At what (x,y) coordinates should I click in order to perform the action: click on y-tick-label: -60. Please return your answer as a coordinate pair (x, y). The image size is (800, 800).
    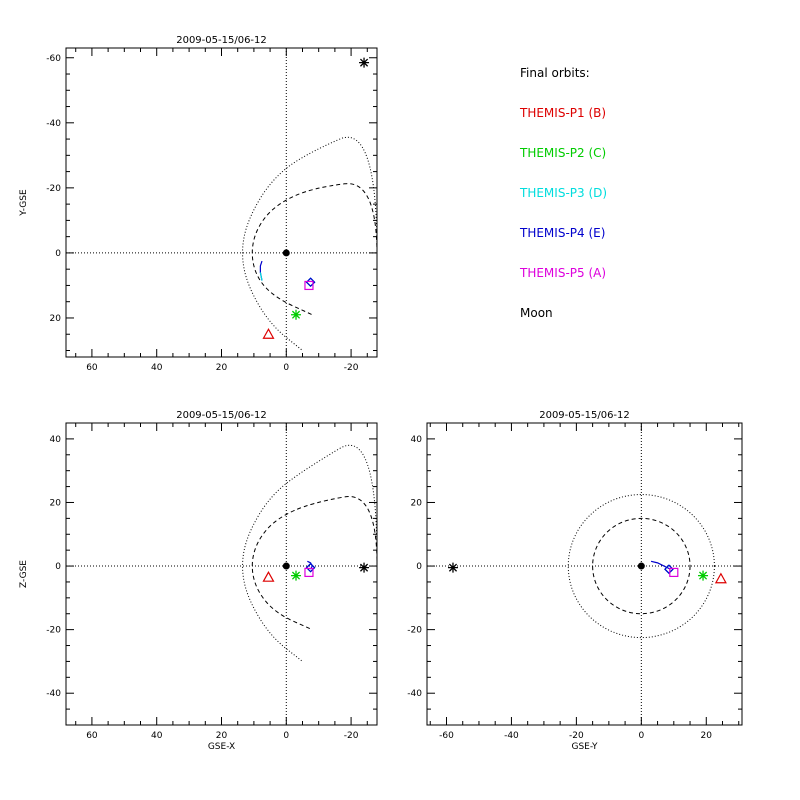
    Looking at the image, I should click on (53, 59).